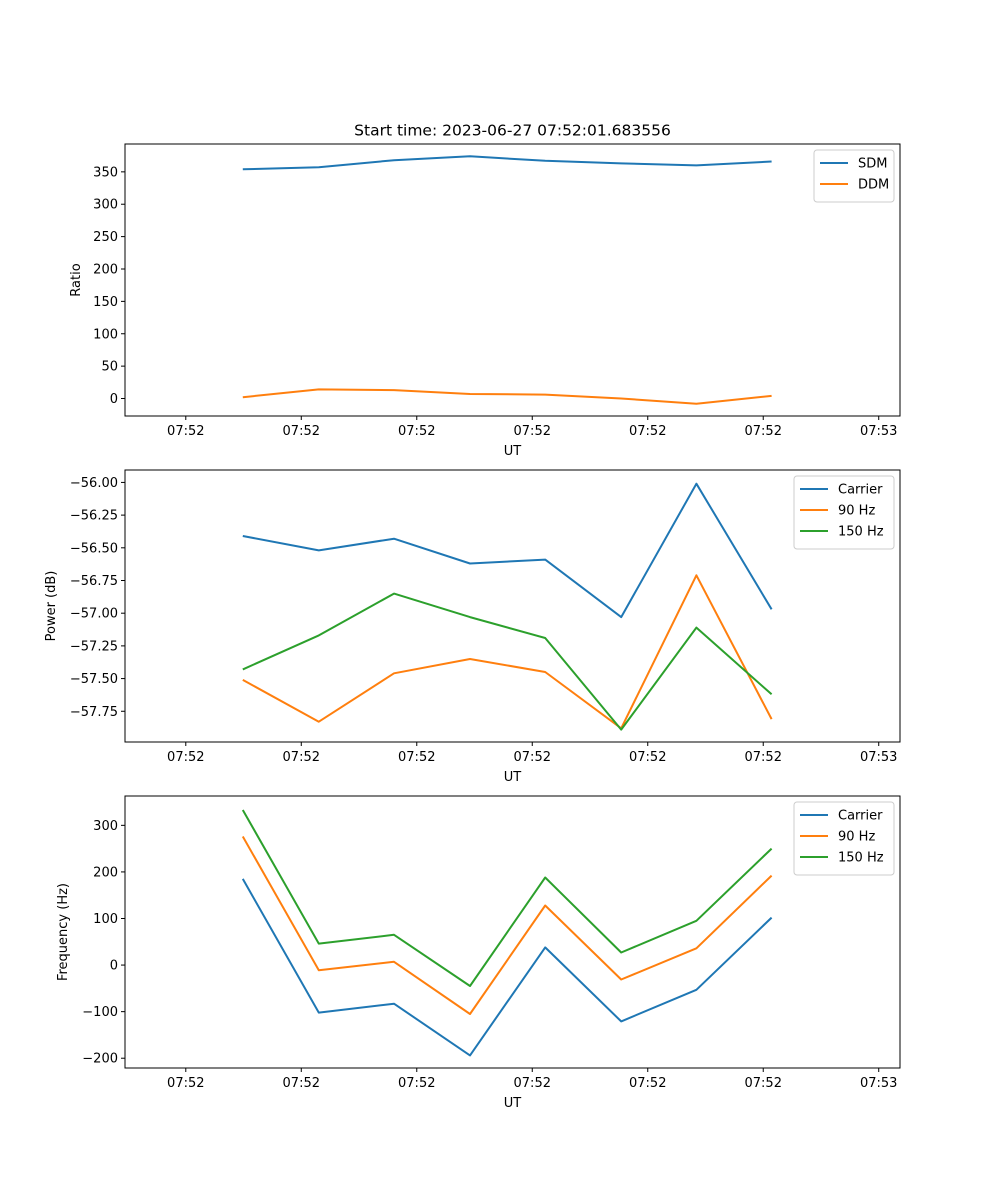 The image size is (1000, 1200). Describe the element at coordinates (94, 483) in the screenshot. I see `power-y-tick-label: −56.00` at that location.